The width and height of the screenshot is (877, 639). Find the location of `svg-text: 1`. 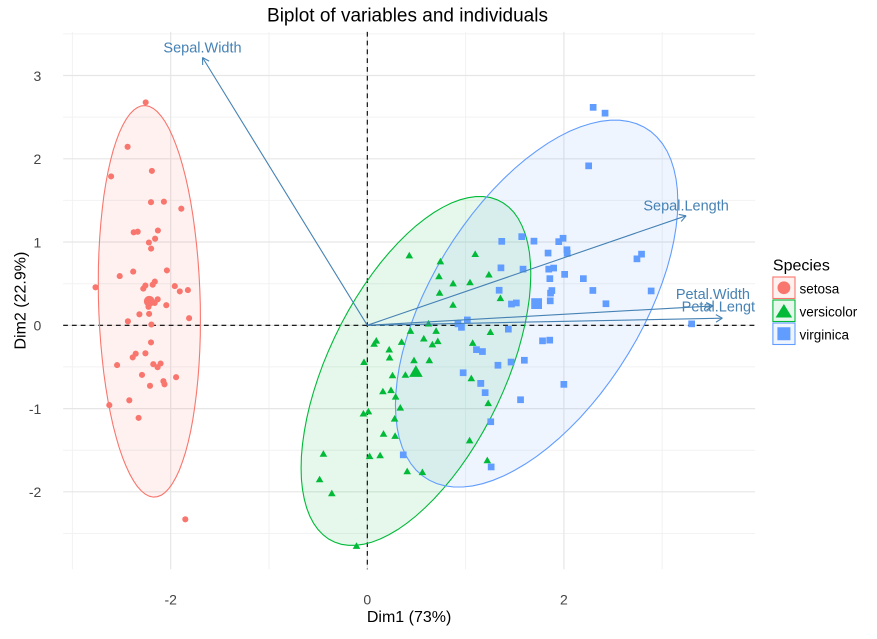

svg-text: 1 is located at coordinates (38, 242).